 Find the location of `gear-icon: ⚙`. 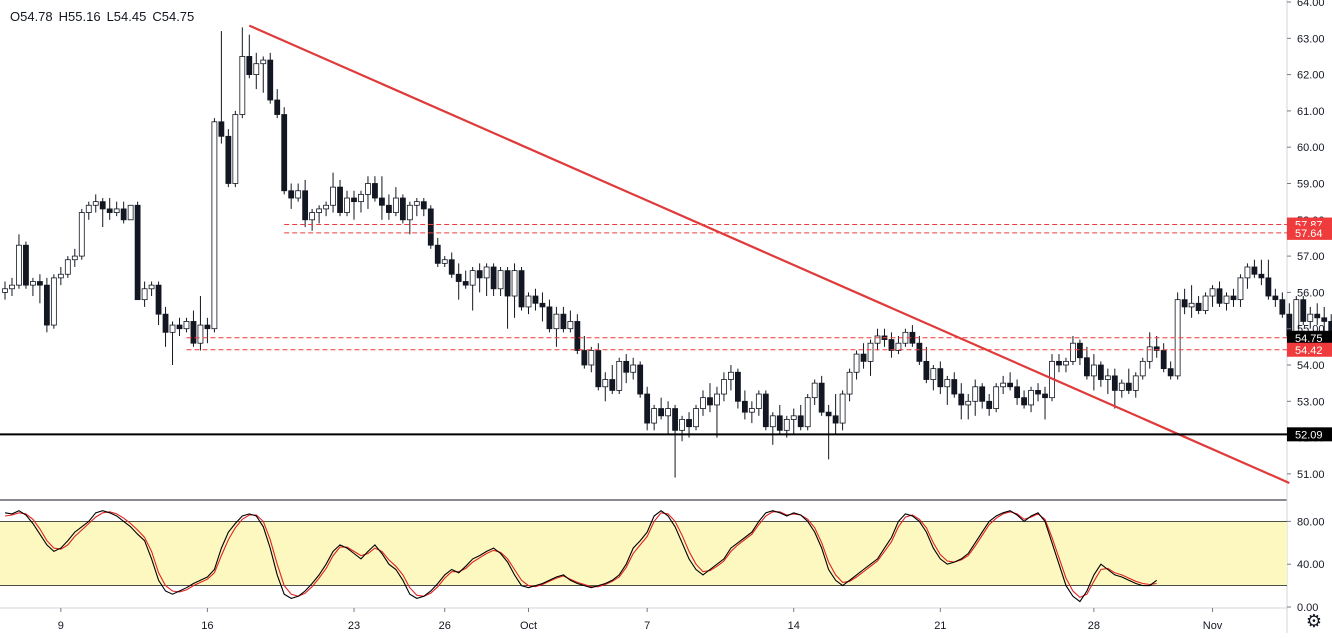

gear-icon: ⚙ is located at coordinates (1314, 621).